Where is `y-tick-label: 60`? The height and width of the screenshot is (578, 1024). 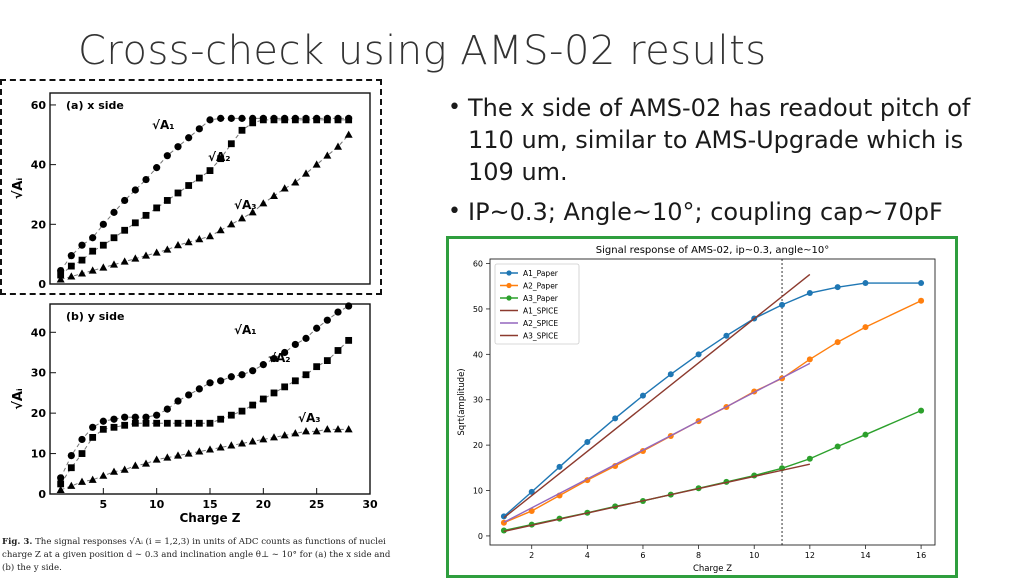
y-tick-label: 60 is located at coordinates (39, 105).